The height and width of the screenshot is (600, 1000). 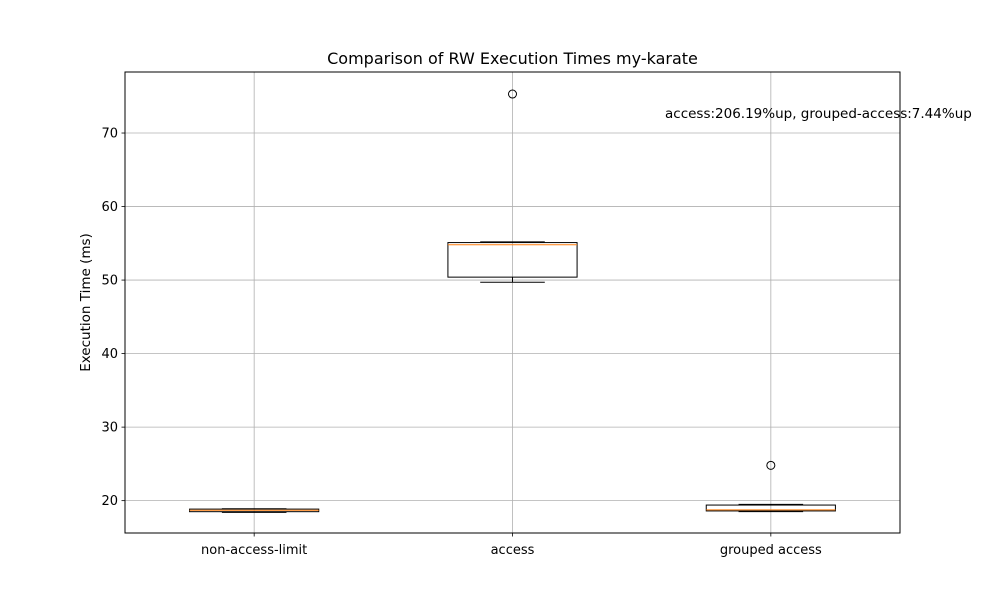 I want to click on box-group-non-access-limit, so click(x=254, y=510).